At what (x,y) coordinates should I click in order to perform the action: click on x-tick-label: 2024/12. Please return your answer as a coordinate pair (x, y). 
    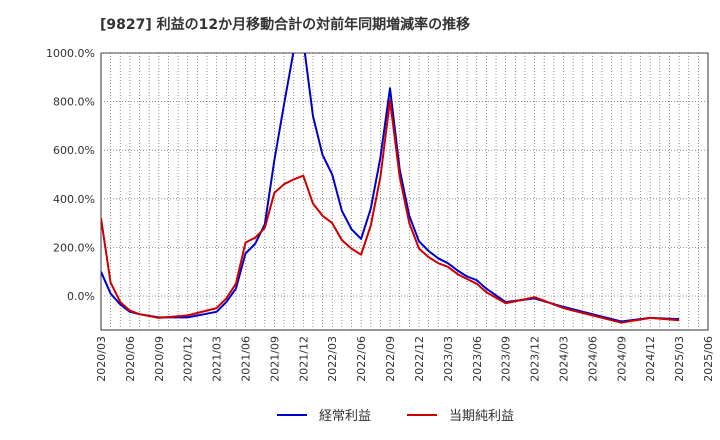
    Looking at the image, I should click on (650, 359).